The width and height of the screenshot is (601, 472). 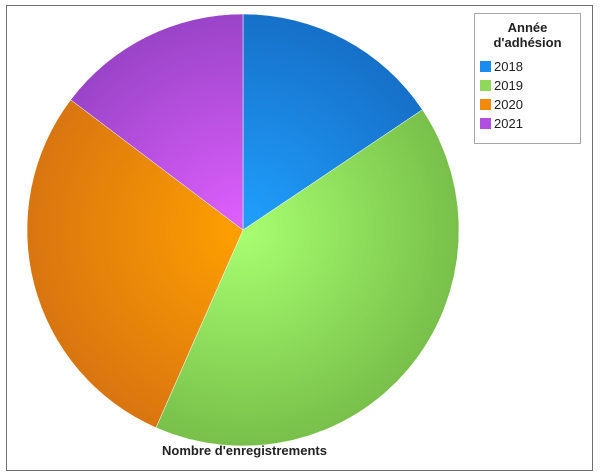 I want to click on pie-slice-2018, so click(x=332, y=122).